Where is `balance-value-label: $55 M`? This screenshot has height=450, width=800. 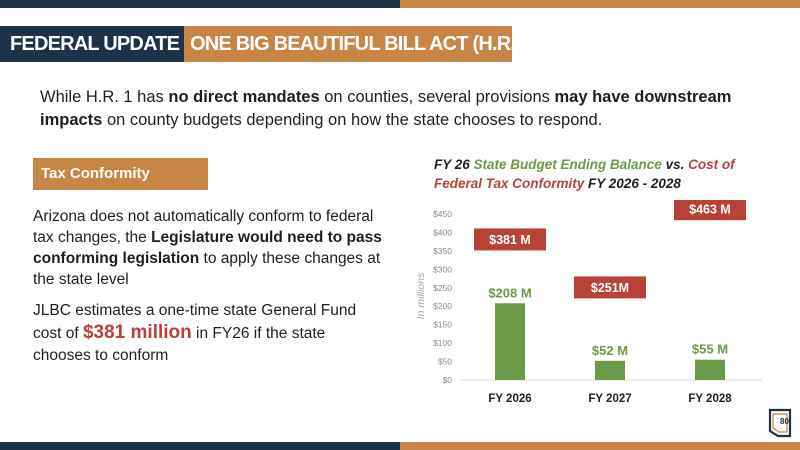
balance-value-label: $55 M is located at coordinates (710, 349).